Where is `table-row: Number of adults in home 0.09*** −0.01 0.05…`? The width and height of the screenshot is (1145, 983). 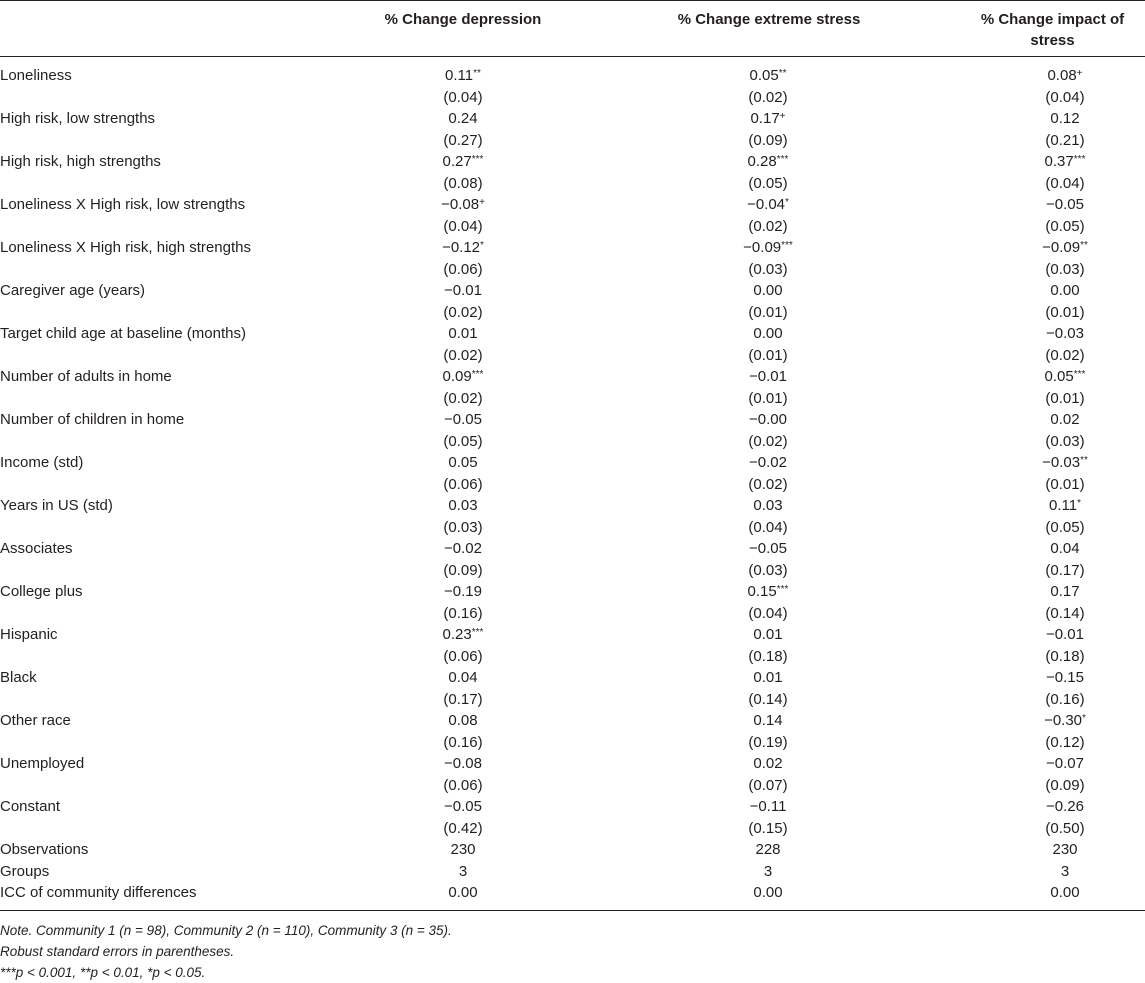 table-row: Number of adults in home 0.09*** −0.01 0.05… is located at coordinates (572, 377).